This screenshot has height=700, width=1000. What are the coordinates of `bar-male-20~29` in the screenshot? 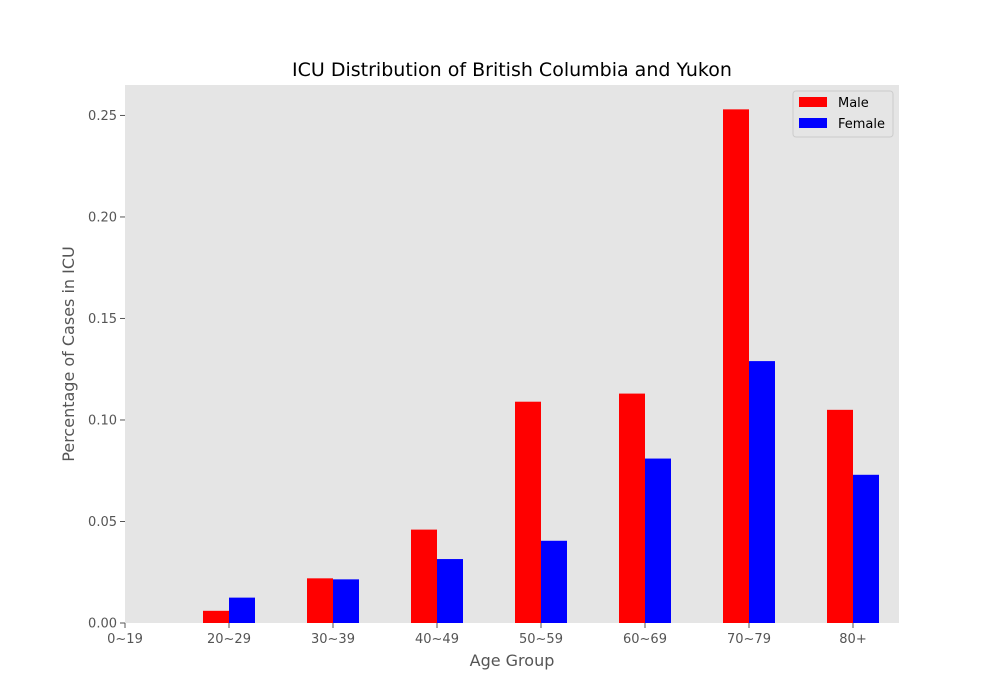 It's located at (216, 616).